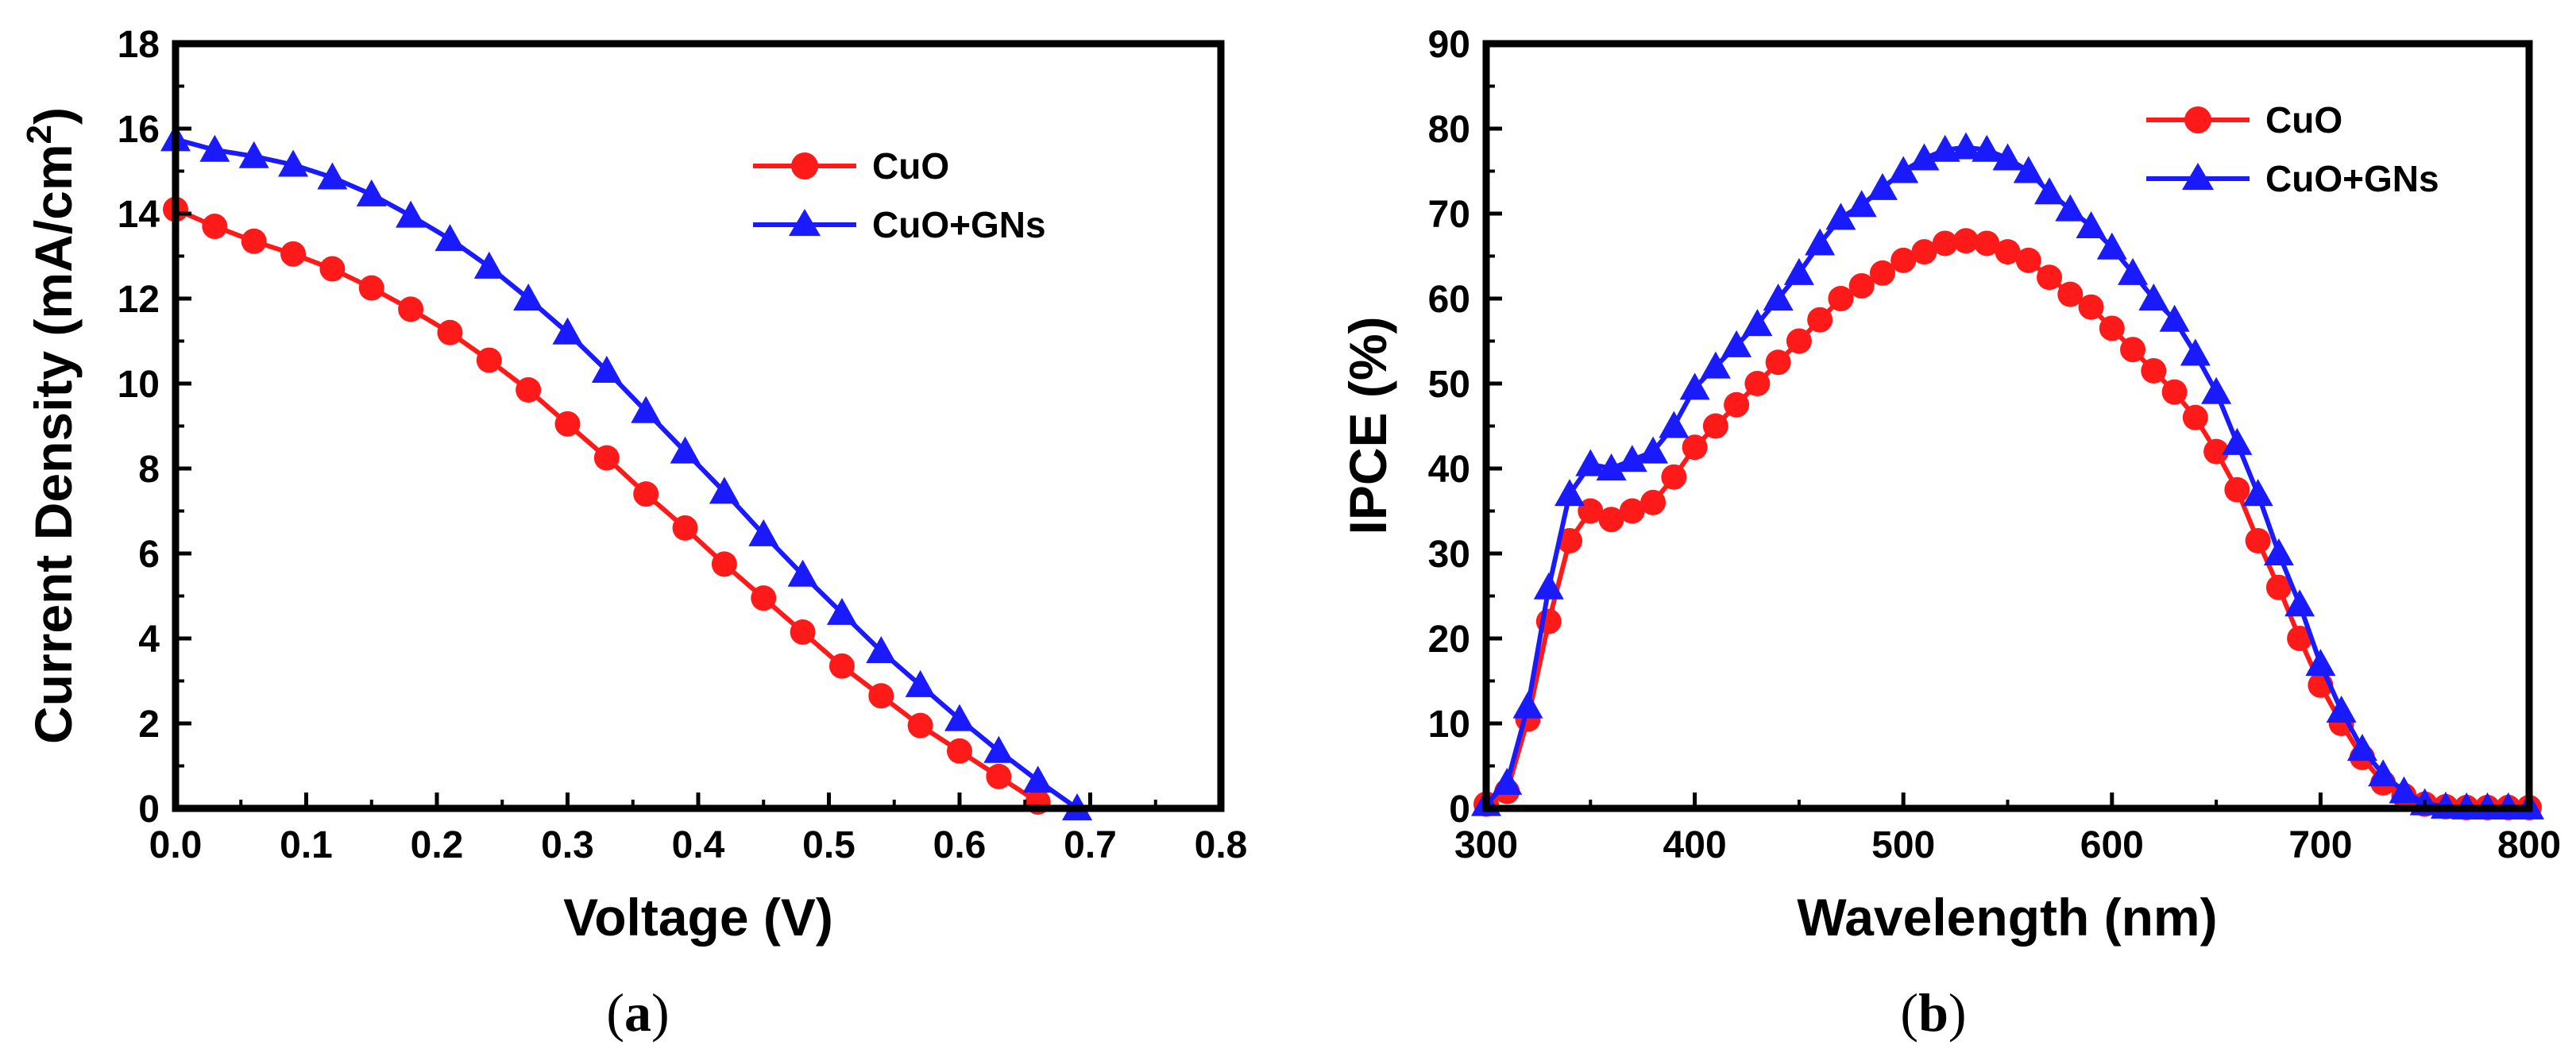 This screenshot has height=1049, width=2576. I want to click on panel-a-x-tick-label: 0.0, so click(176, 845).